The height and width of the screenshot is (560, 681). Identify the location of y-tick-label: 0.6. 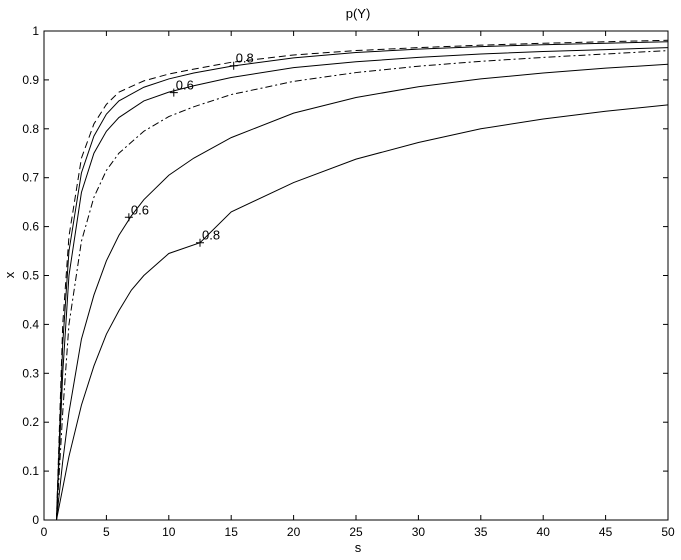
(30, 227).